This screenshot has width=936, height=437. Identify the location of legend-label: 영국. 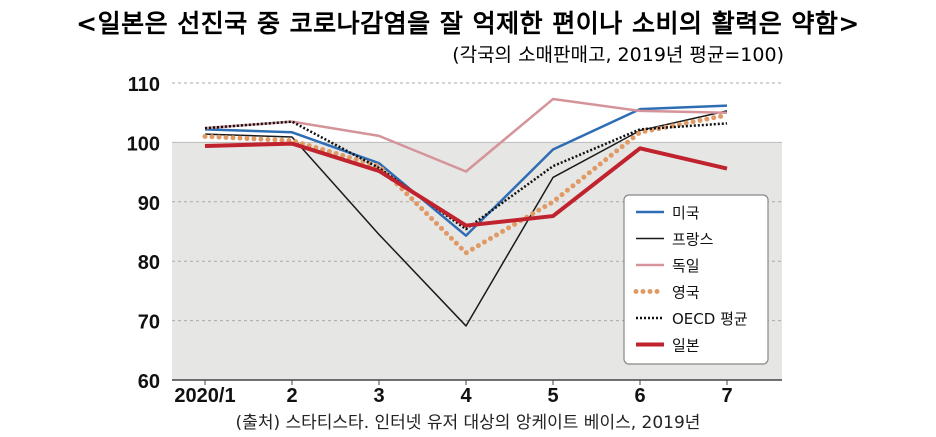
(686, 293).